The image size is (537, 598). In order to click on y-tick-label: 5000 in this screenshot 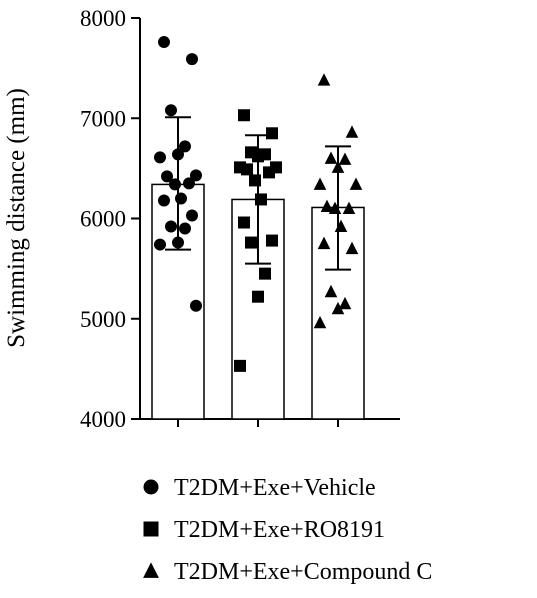, I will do `click(103, 319)`.